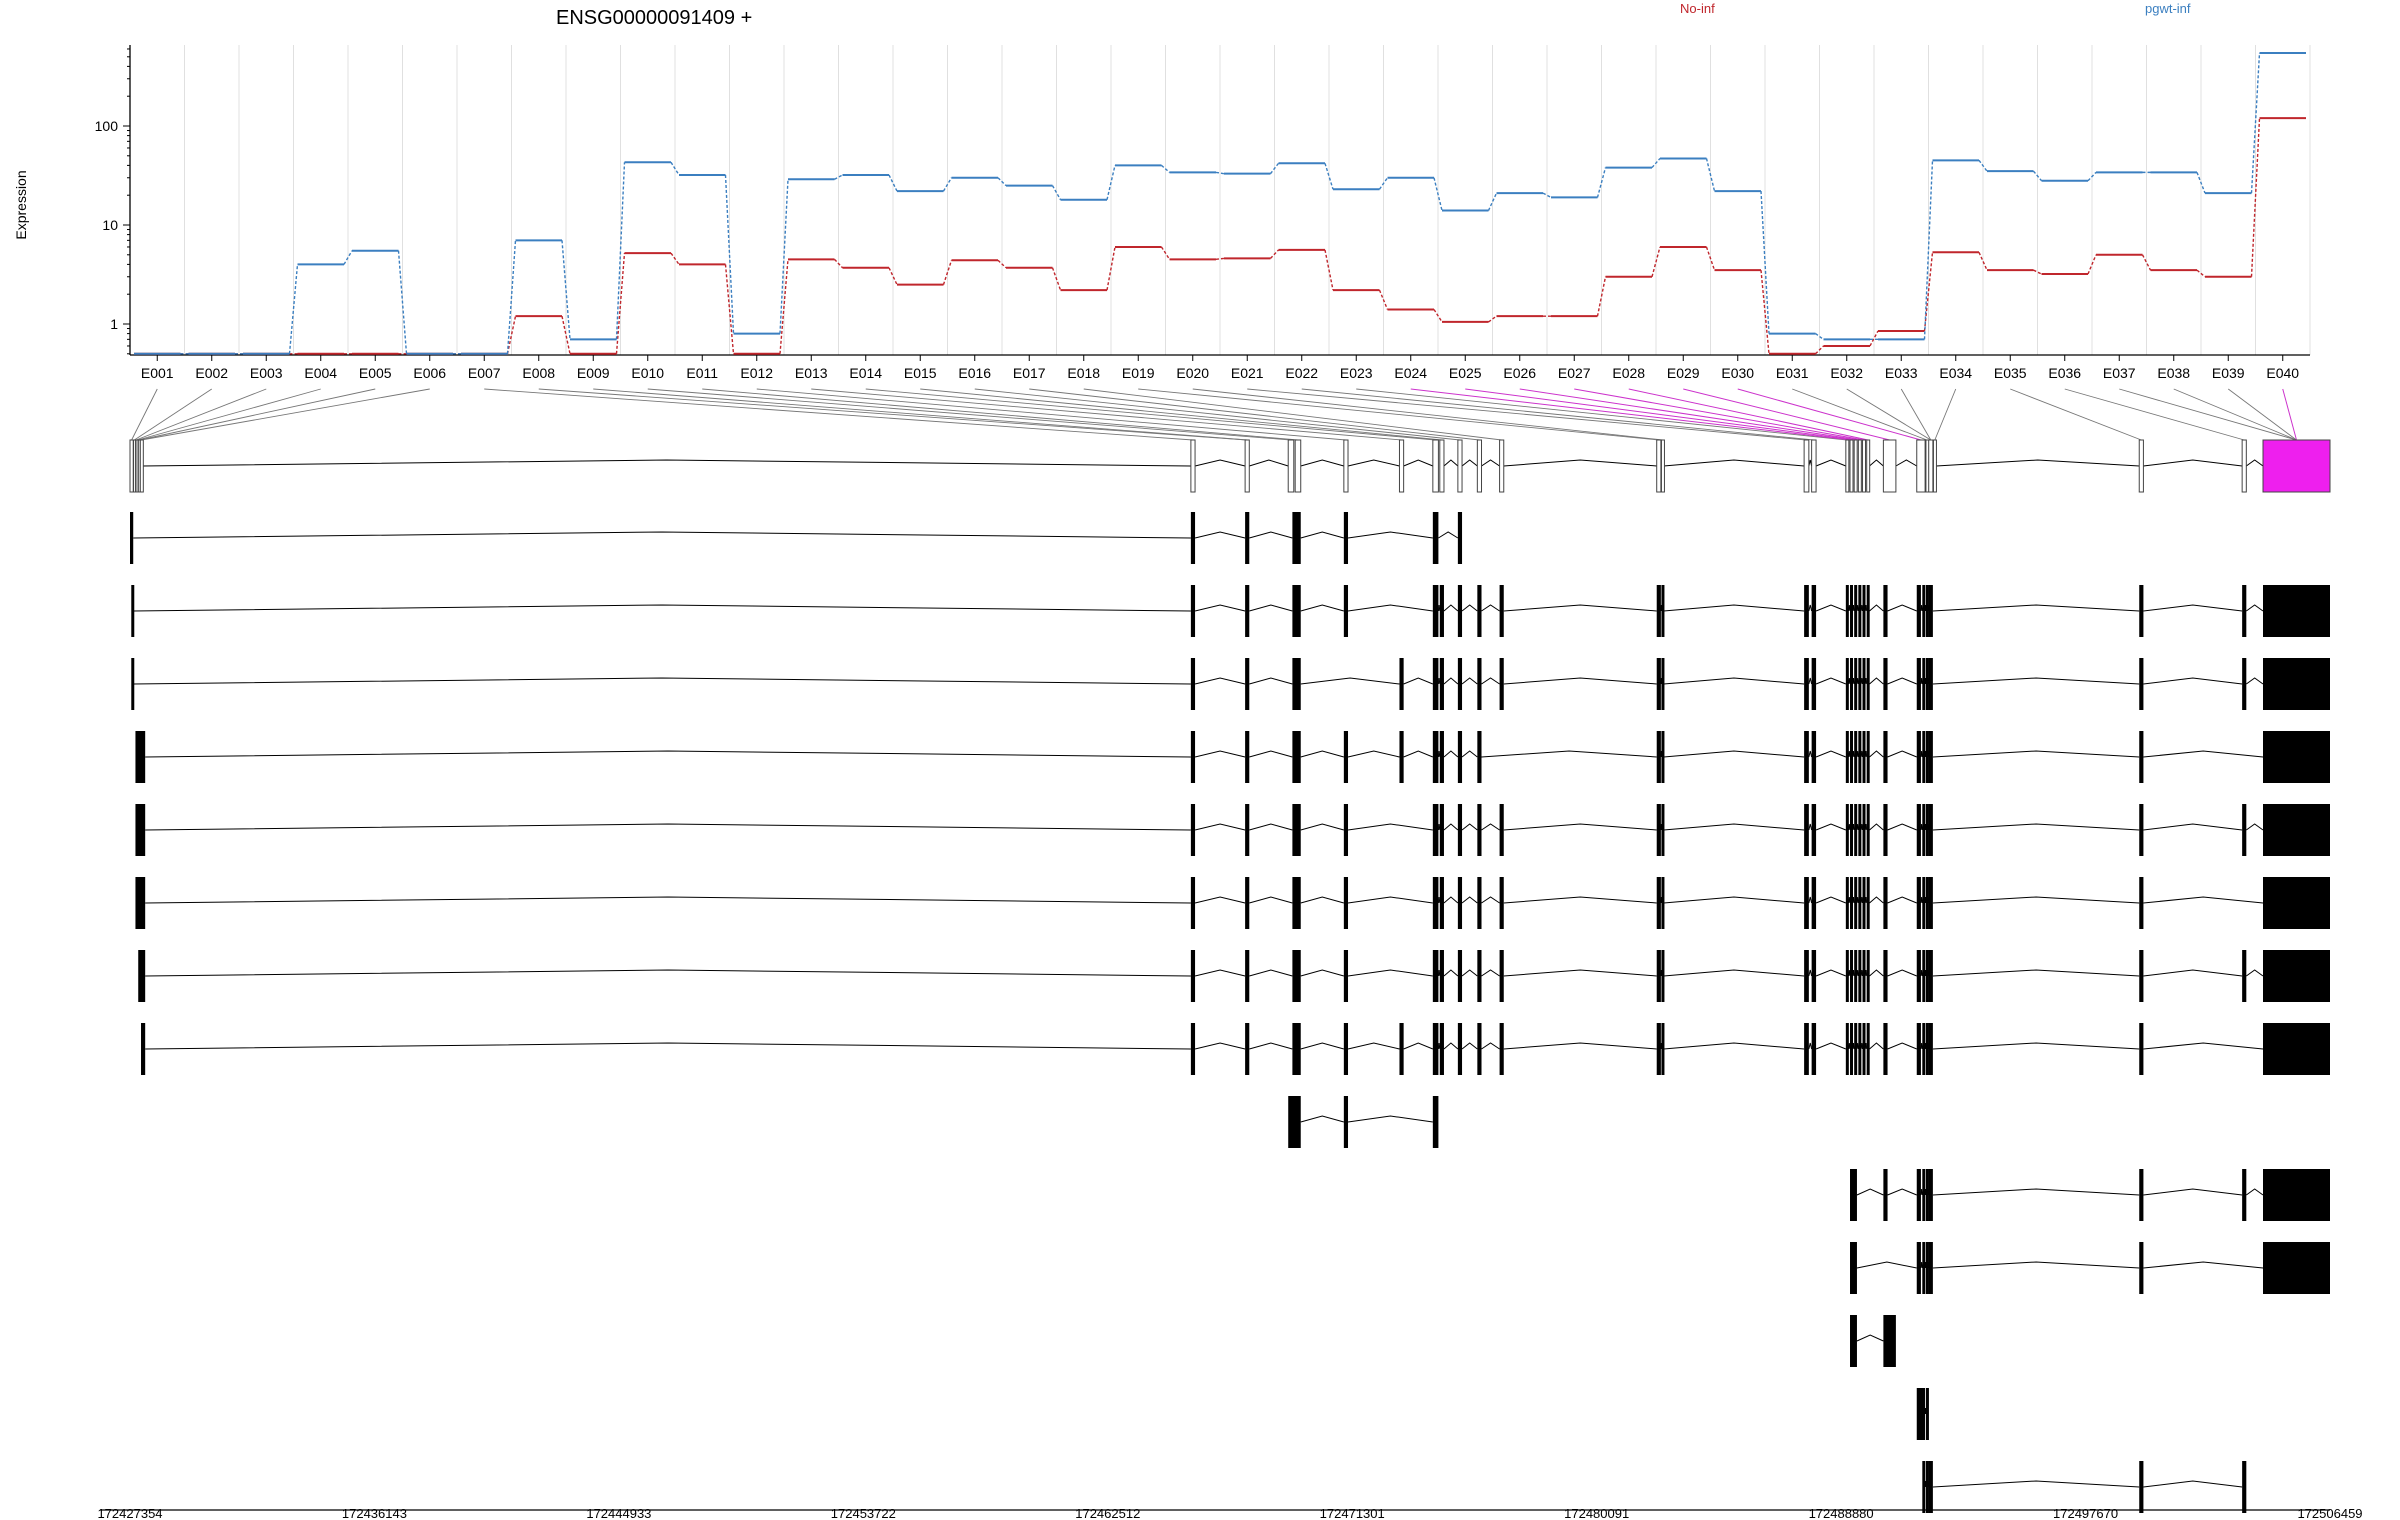  What do you see at coordinates (1029, 373) in the screenshot?
I see `x-tick-label: E017` at bounding box center [1029, 373].